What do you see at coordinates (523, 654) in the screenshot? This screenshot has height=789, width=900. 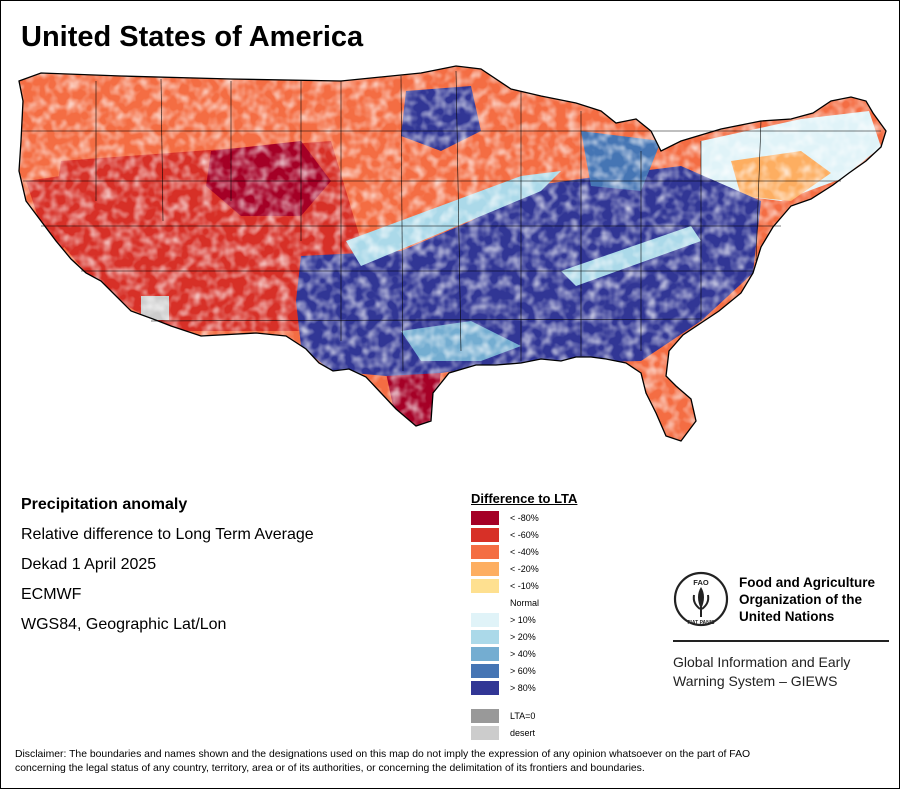 I see `legend-label: > 40%` at bounding box center [523, 654].